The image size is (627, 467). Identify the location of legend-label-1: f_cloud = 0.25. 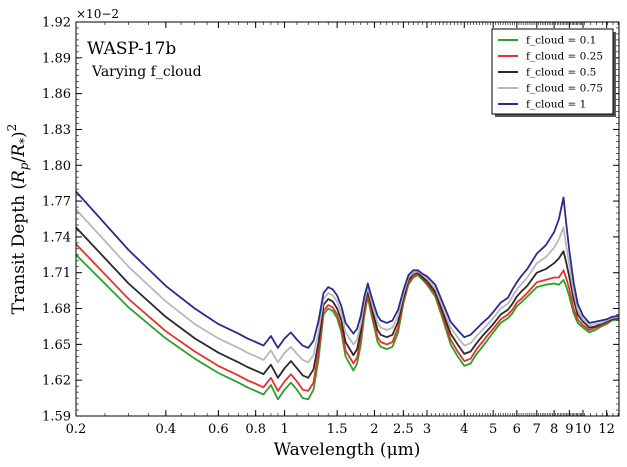
(564, 57).